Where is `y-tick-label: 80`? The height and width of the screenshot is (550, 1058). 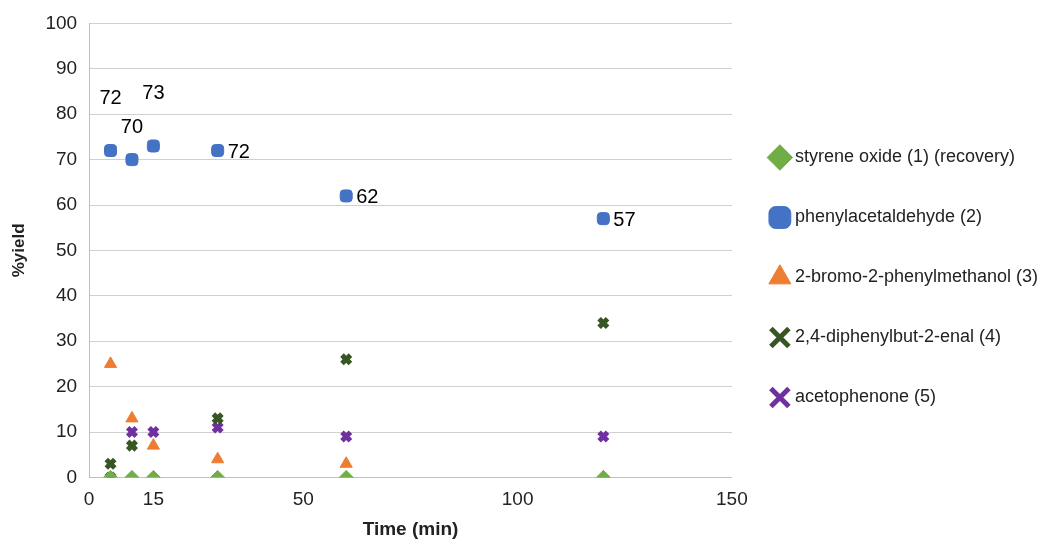 y-tick-label: 80 is located at coordinates (66, 113).